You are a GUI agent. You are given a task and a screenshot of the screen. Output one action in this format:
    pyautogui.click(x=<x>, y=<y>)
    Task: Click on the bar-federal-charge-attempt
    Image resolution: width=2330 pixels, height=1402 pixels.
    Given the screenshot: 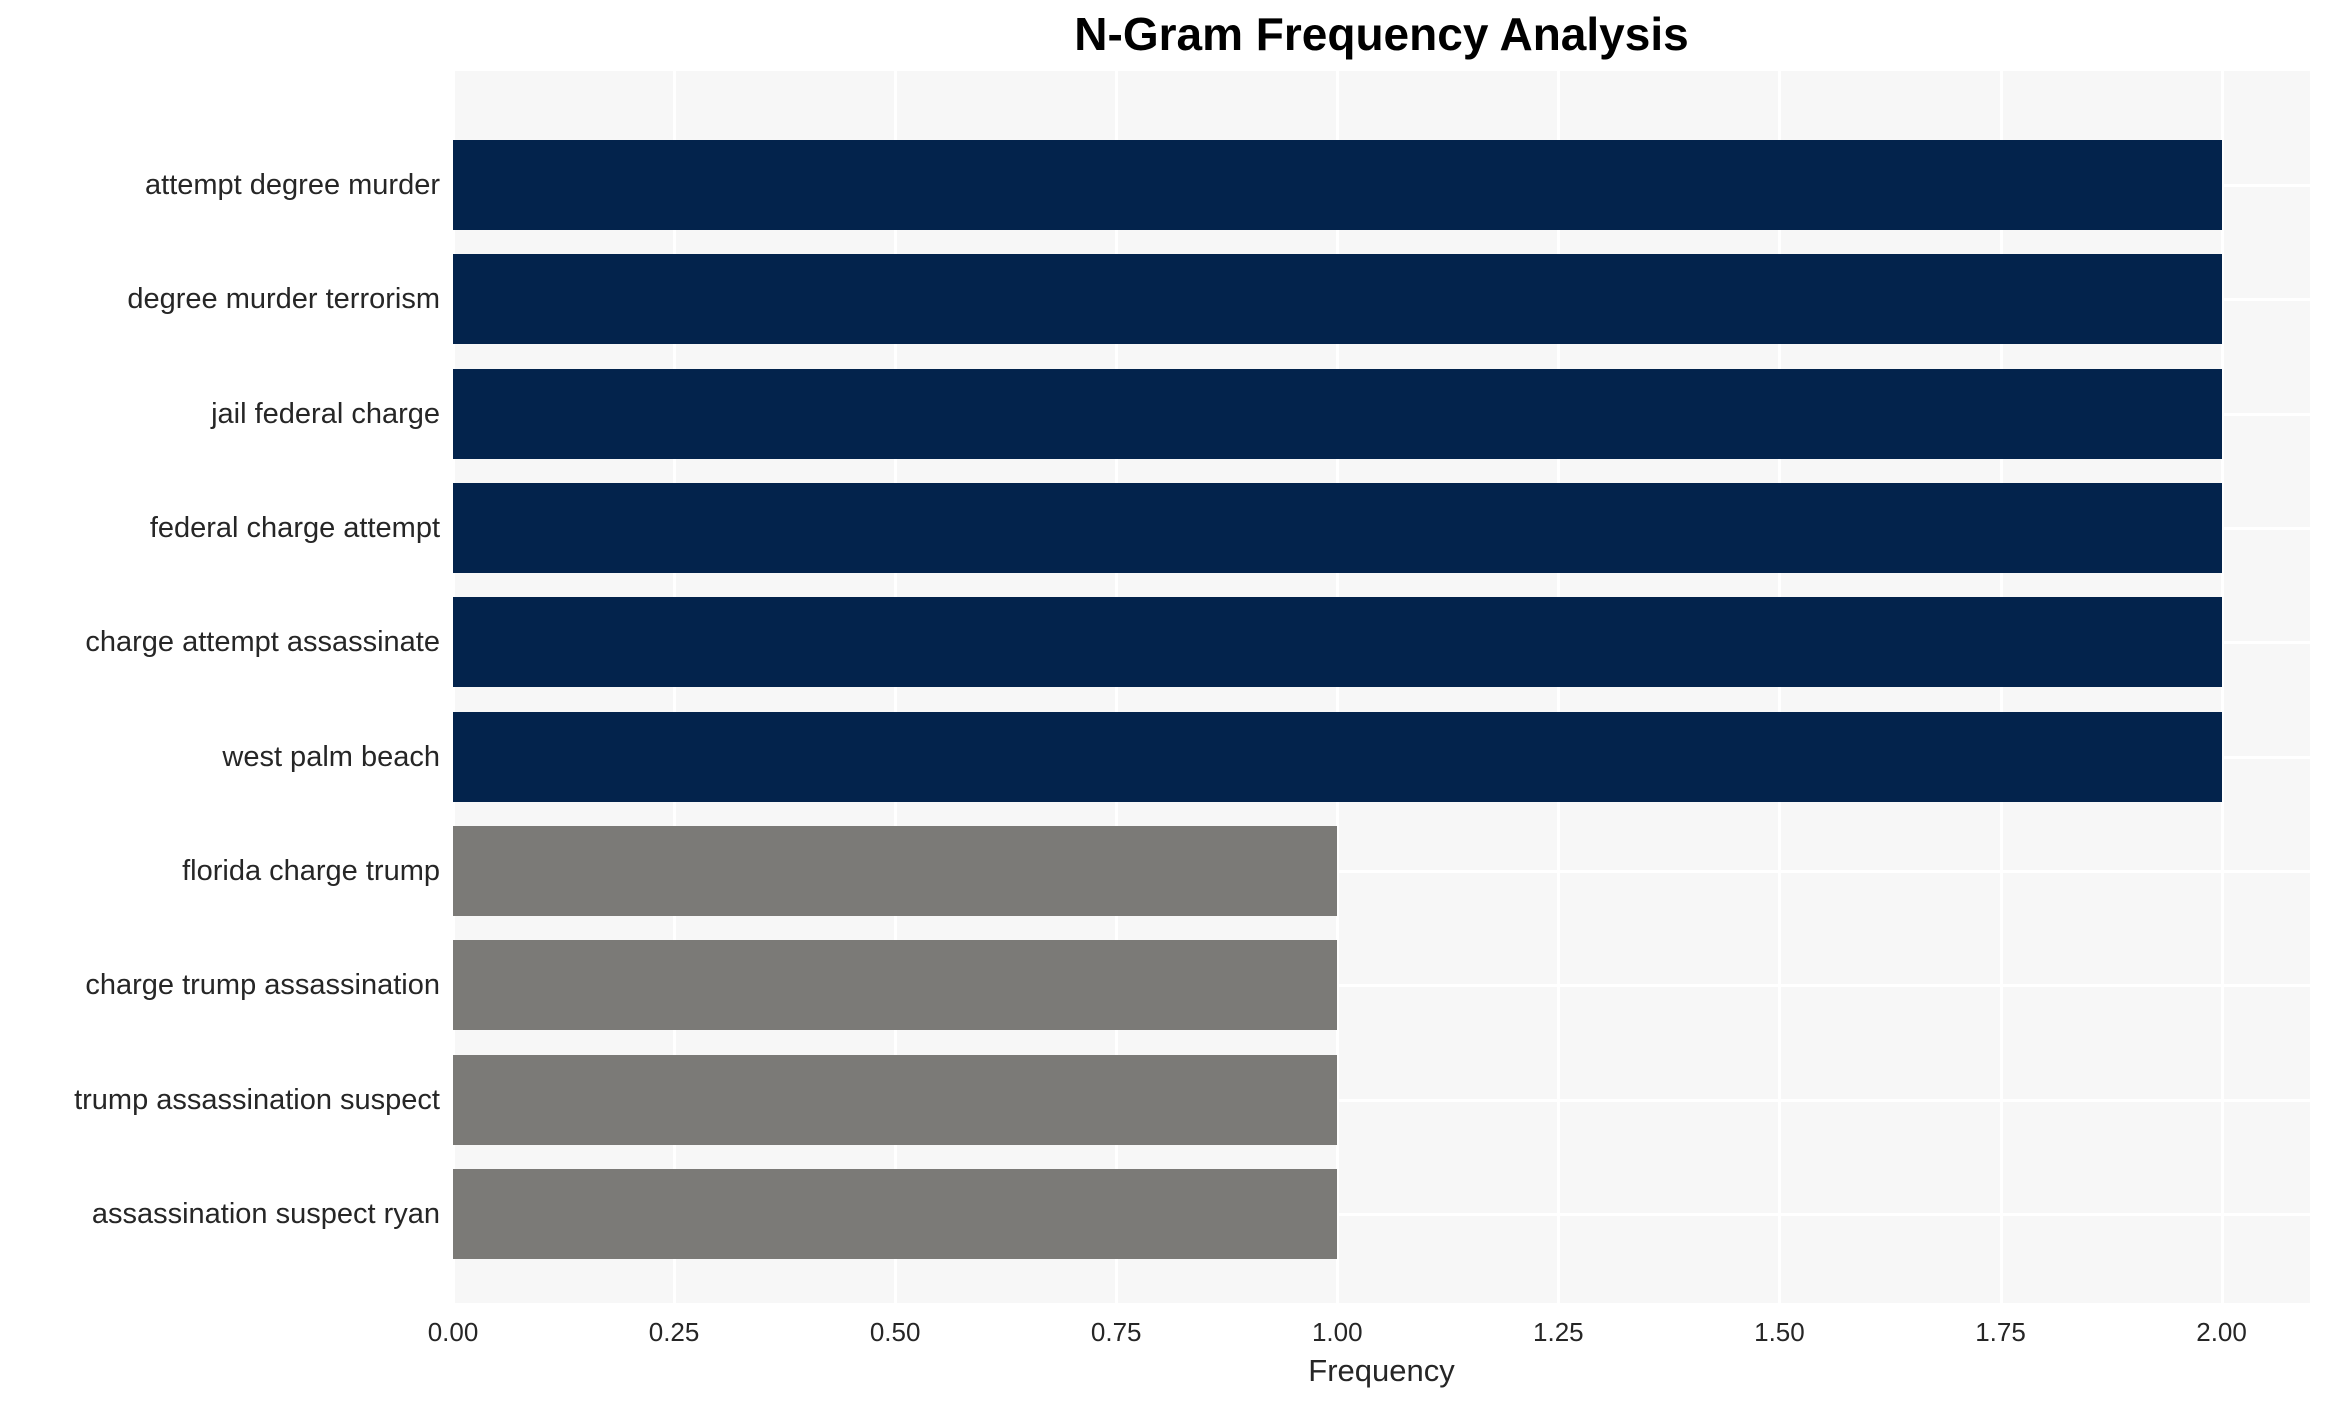 What is the action you would take?
    pyautogui.click(x=1337, y=528)
    